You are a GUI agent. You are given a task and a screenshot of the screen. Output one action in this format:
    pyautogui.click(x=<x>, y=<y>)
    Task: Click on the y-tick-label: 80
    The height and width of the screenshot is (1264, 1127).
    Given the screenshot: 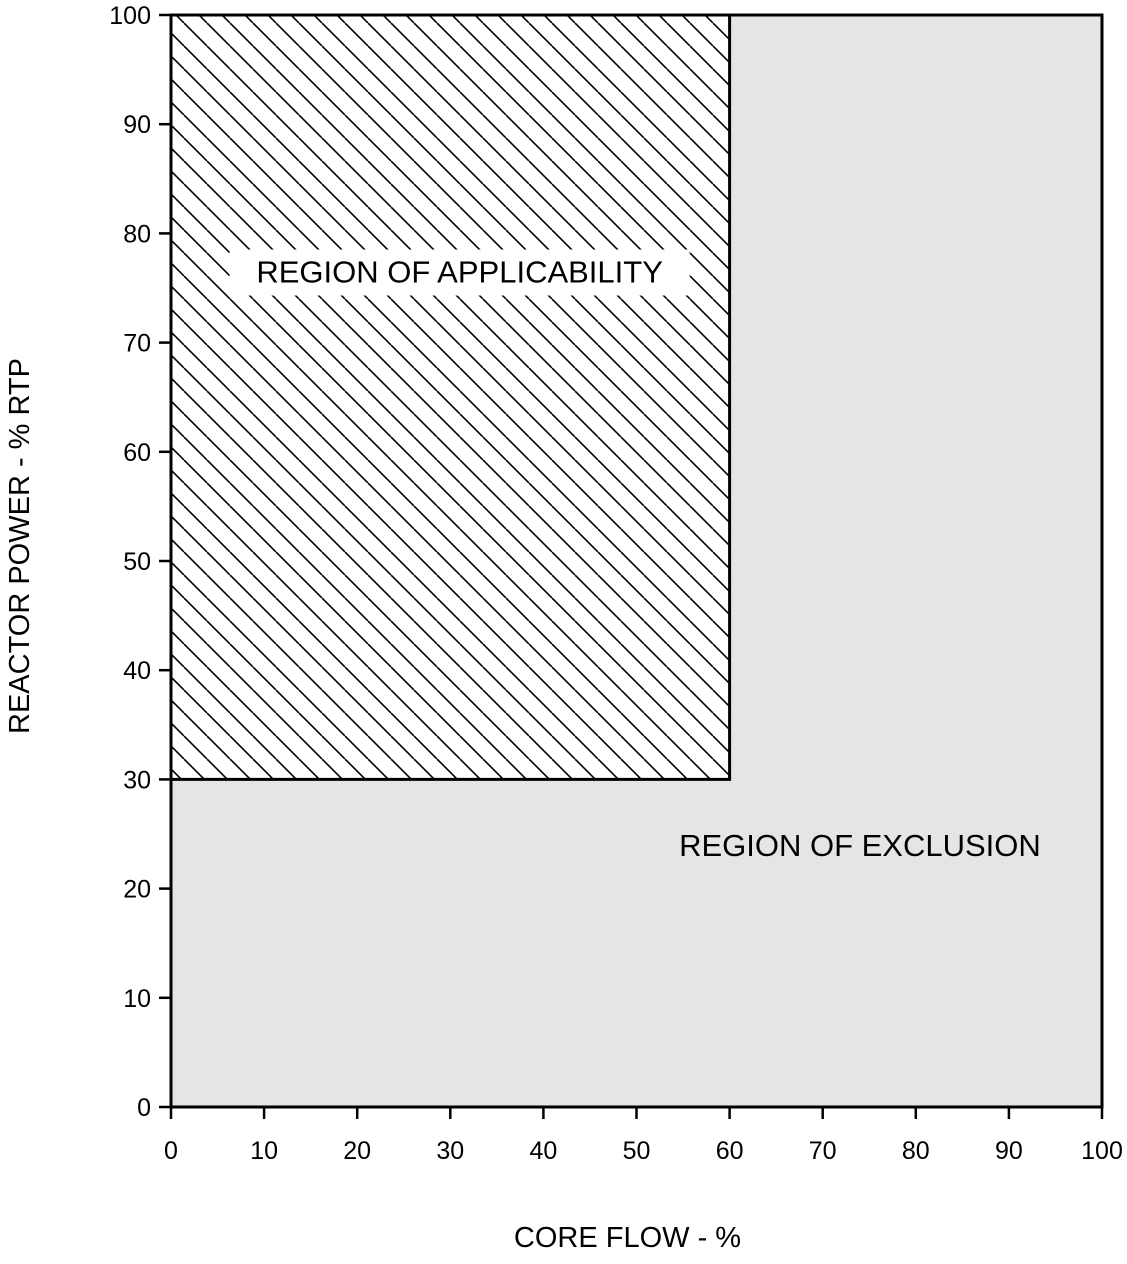 What is the action you would take?
    pyautogui.click(x=137, y=234)
    